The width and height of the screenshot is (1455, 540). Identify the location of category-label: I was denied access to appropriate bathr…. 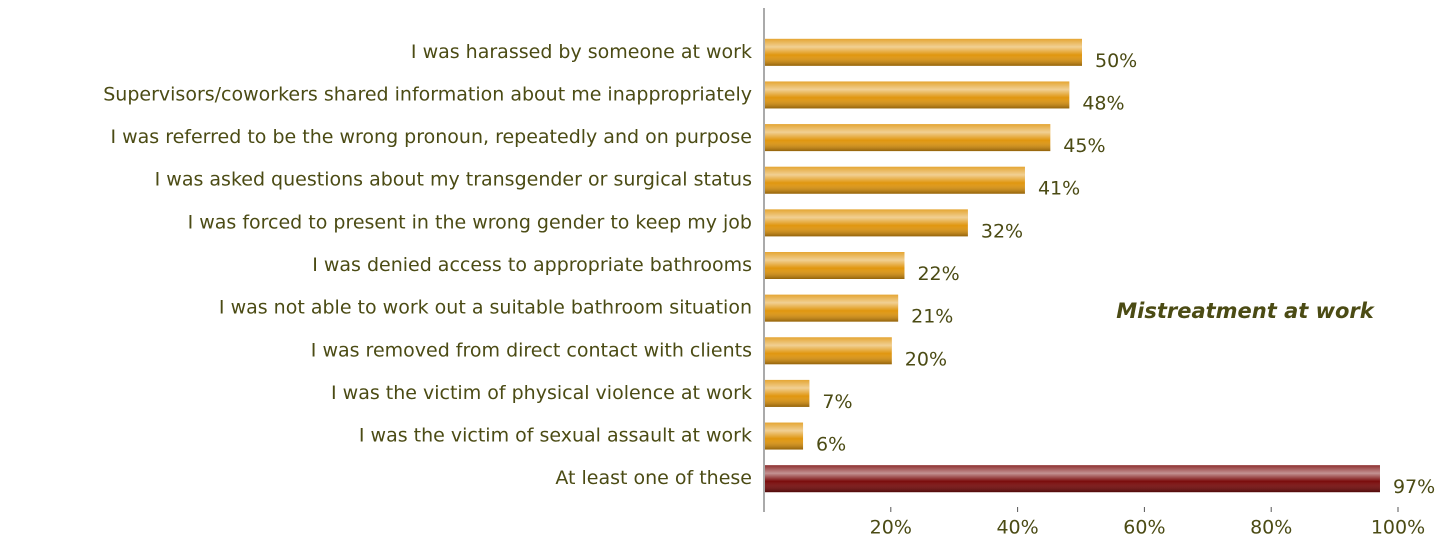
(532, 265).